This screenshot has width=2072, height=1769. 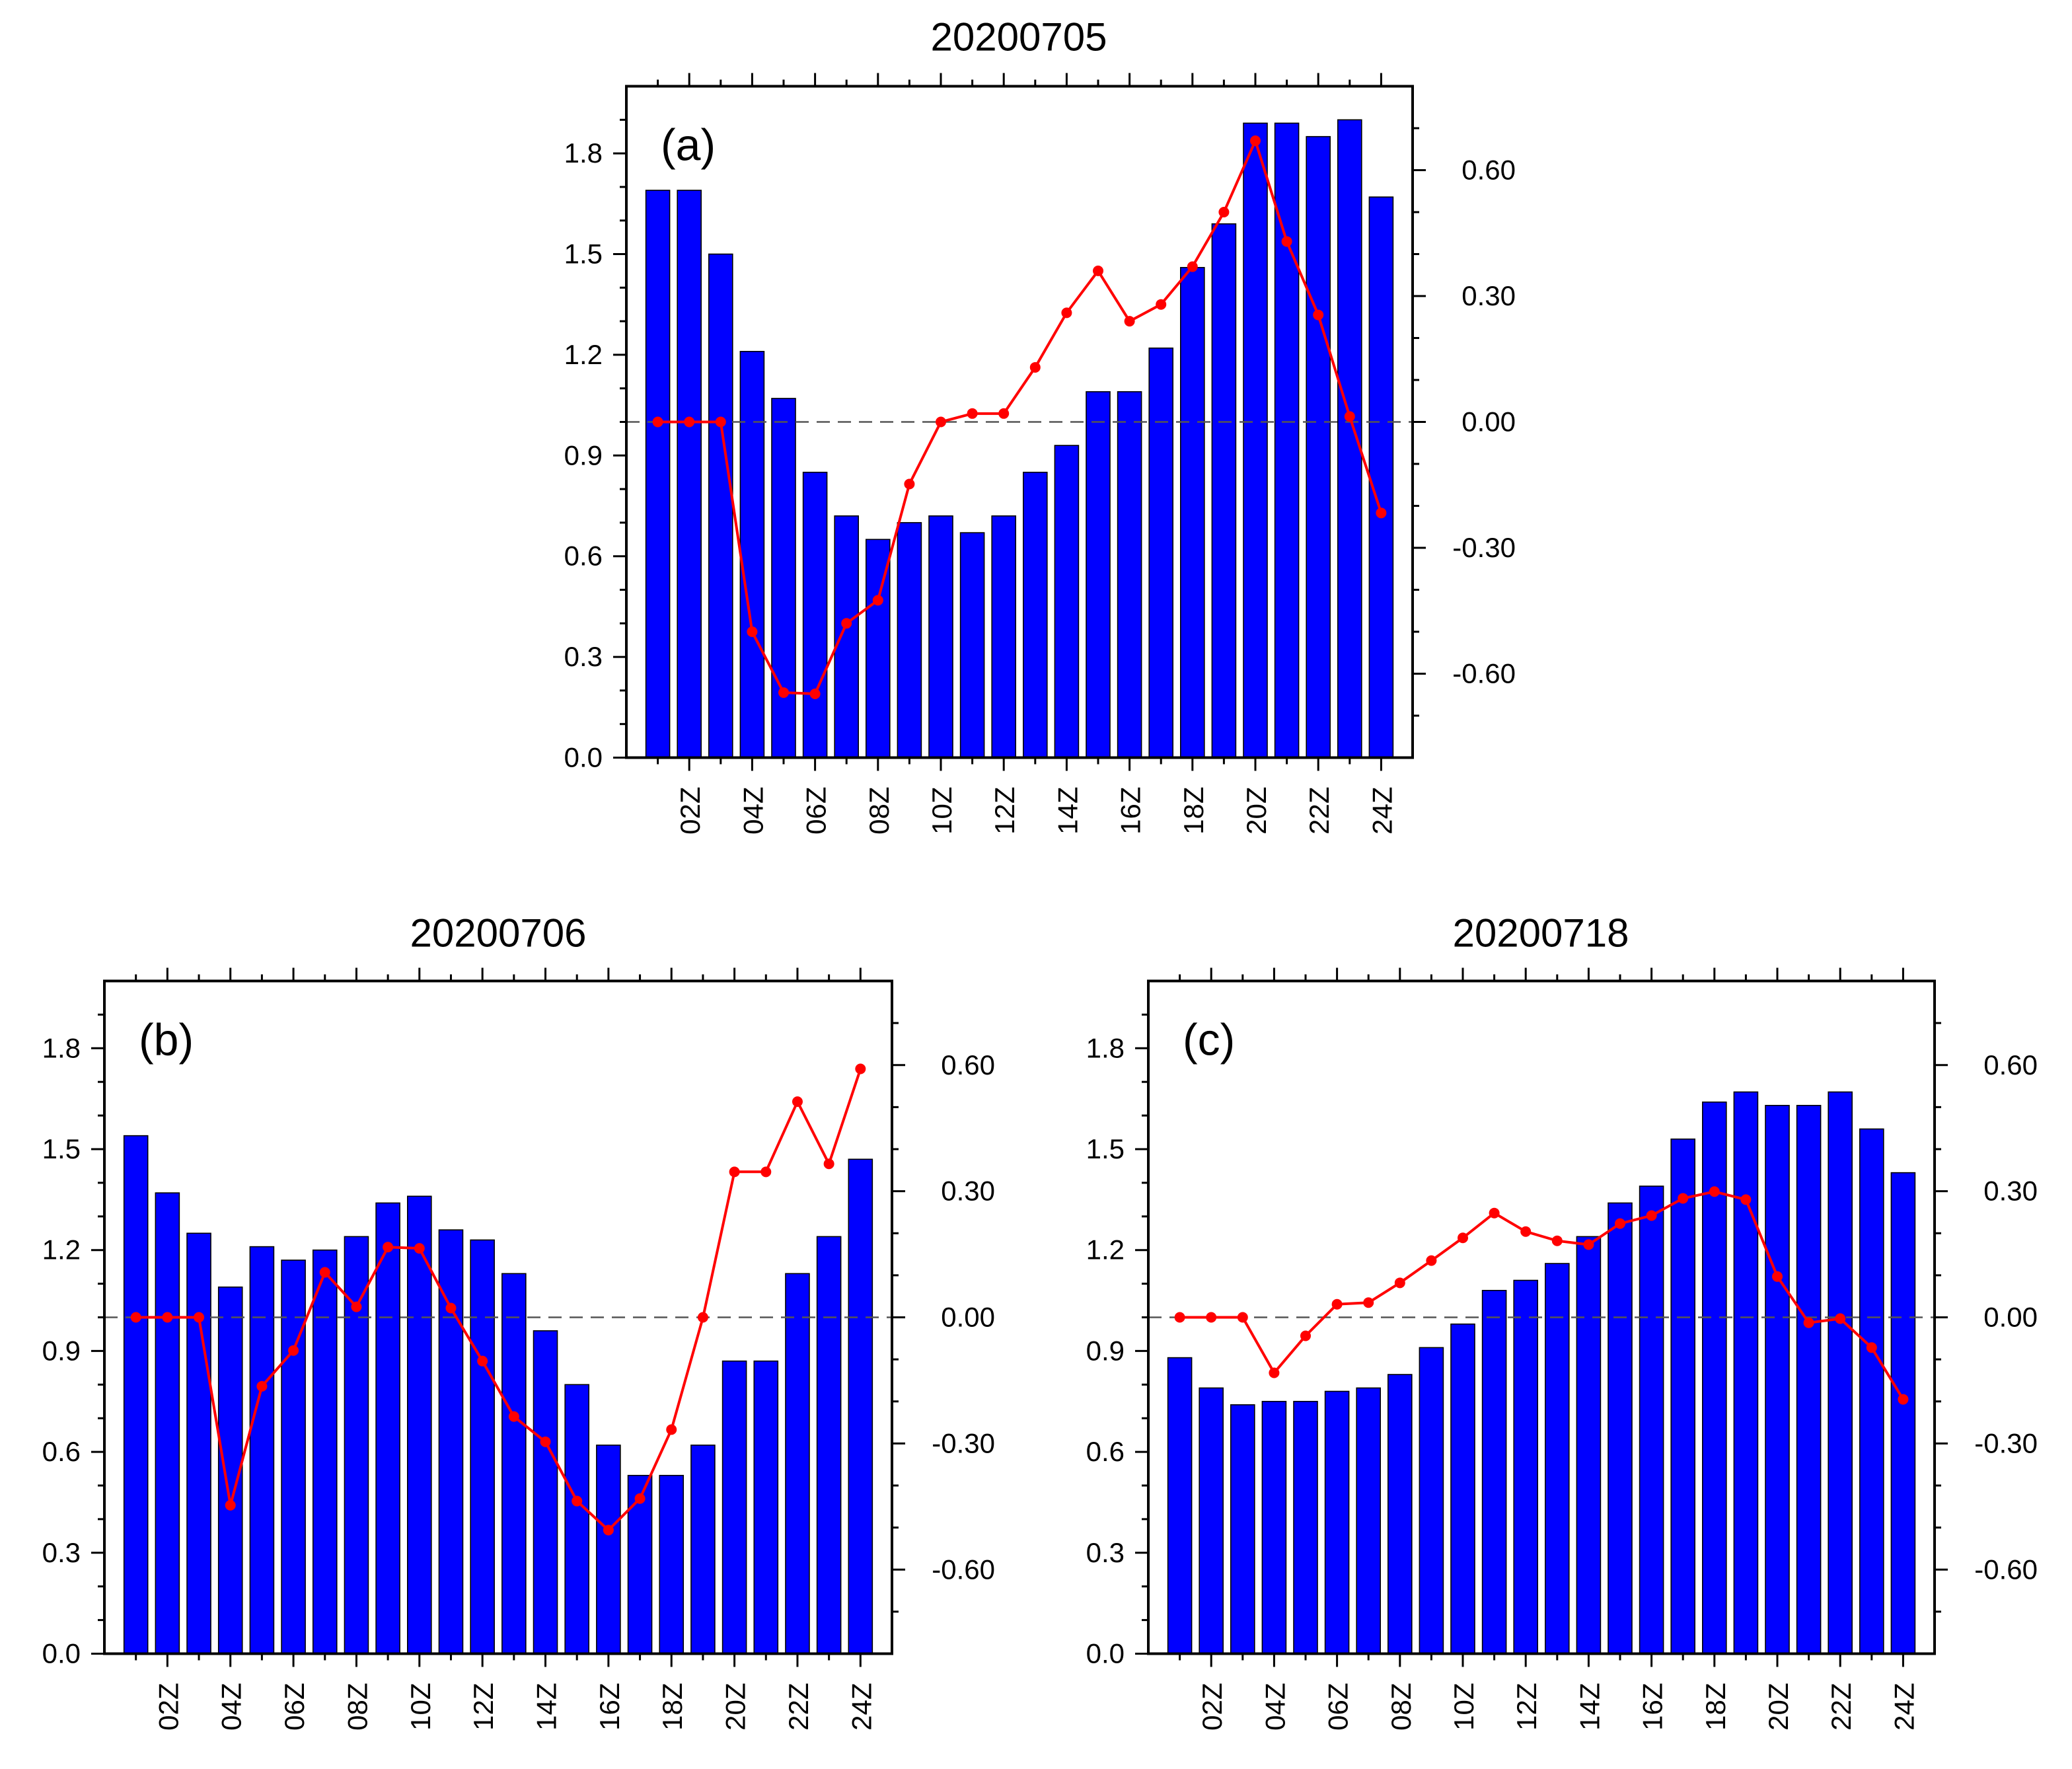 What do you see at coordinates (419, 1248) in the screenshot?
I see `line-point-10Z` at bounding box center [419, 1248].